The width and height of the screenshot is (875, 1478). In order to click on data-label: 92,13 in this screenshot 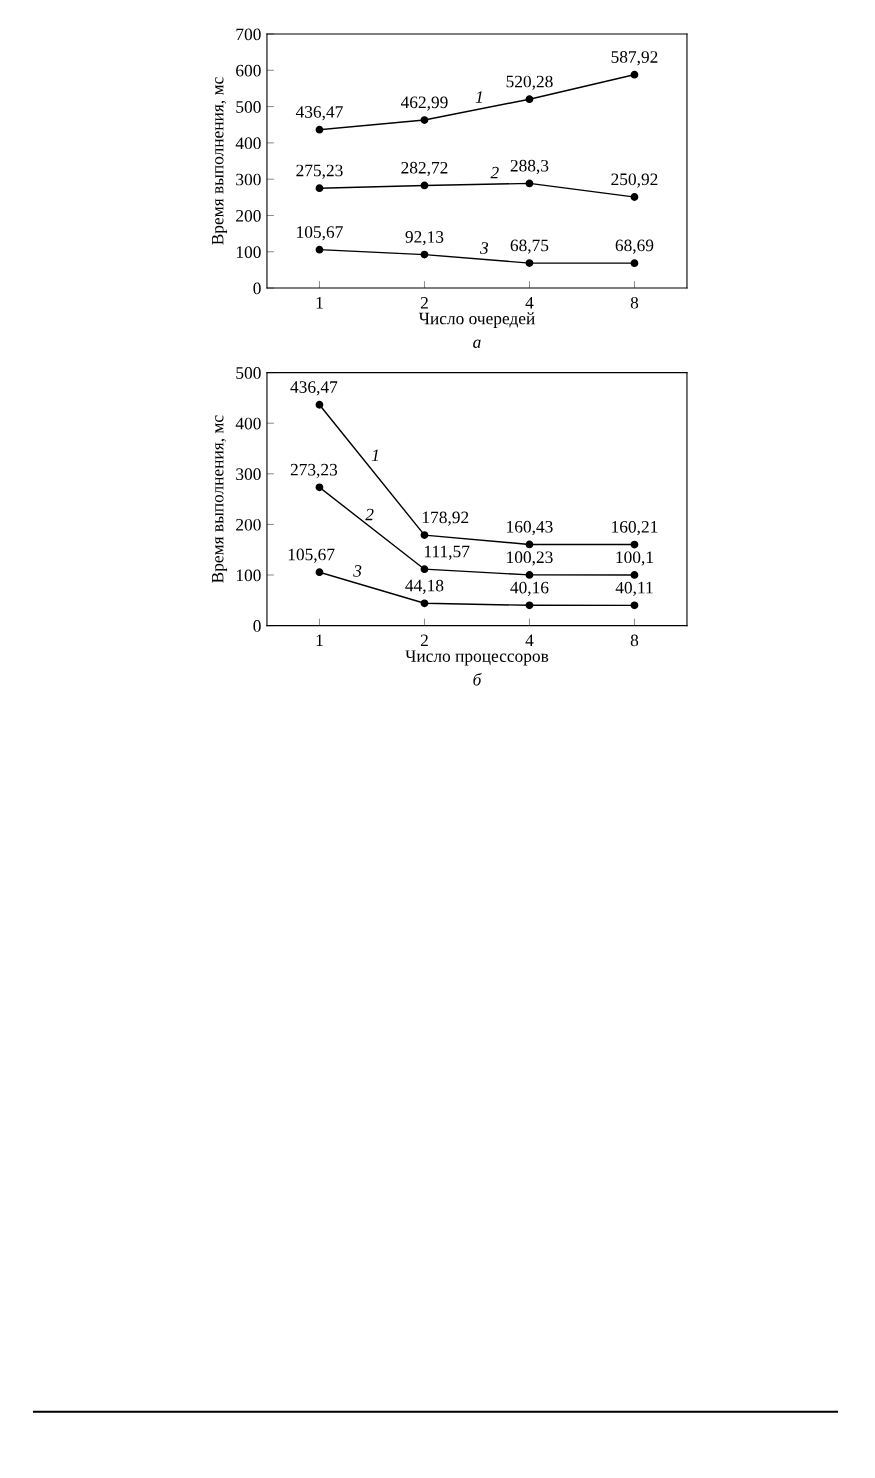, I will do `click(424, 238)`.